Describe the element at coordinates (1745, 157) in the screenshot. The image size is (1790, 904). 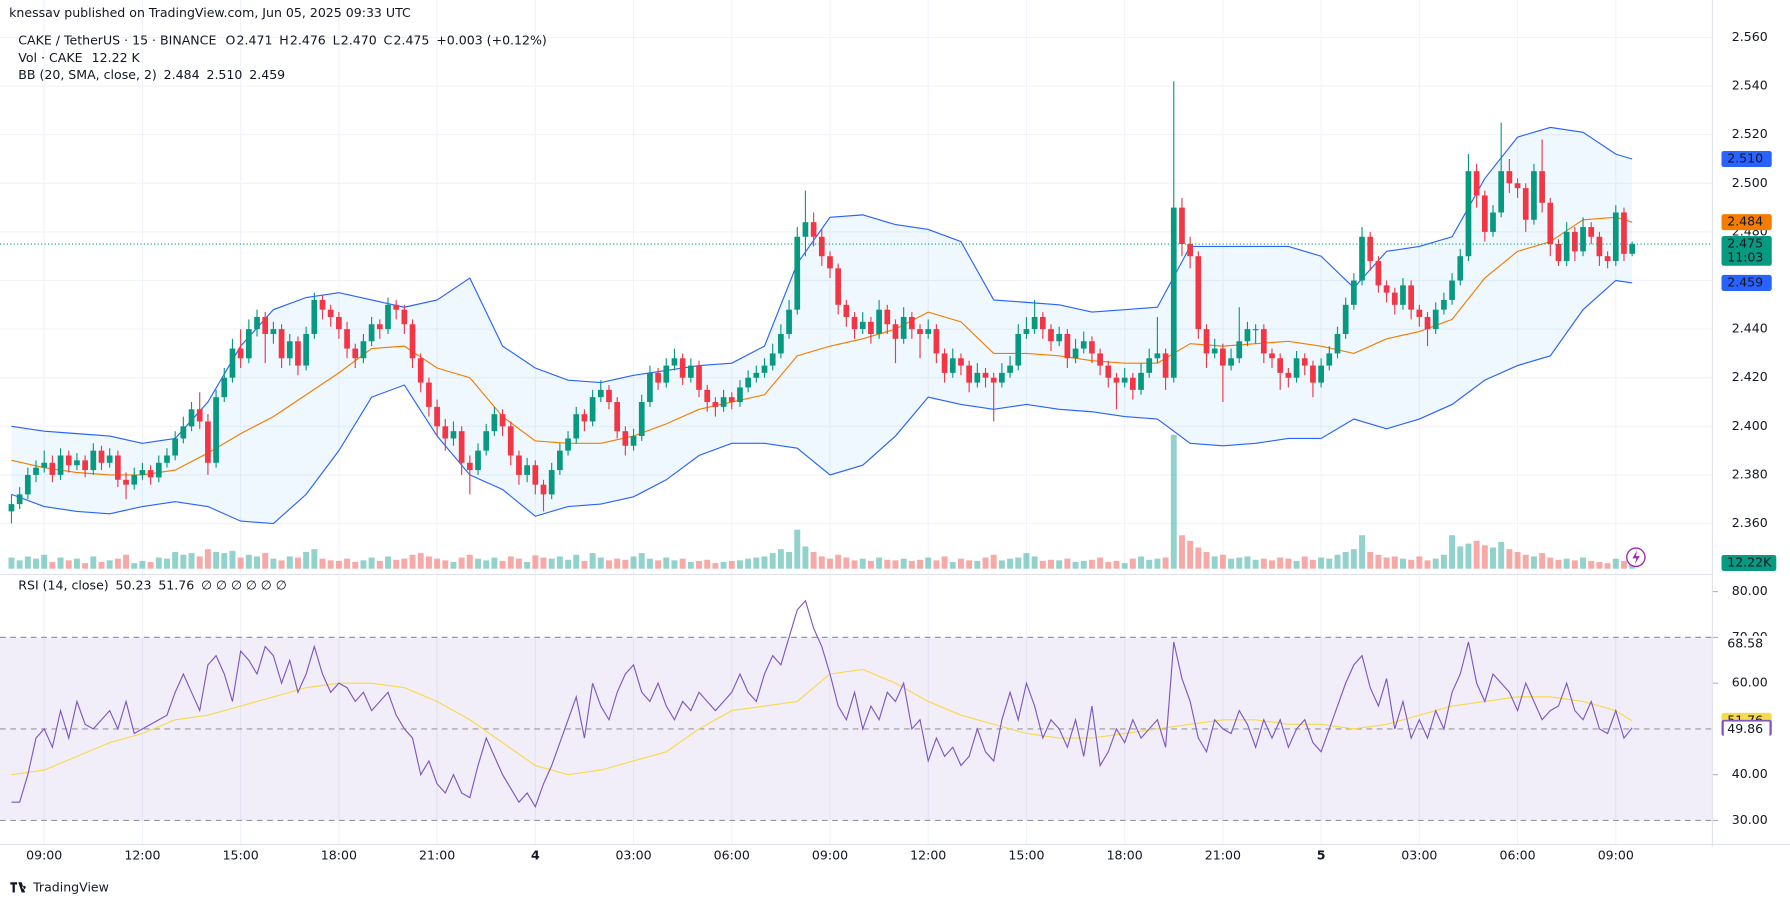
I see `price-badge-label: 2.510` at that location.